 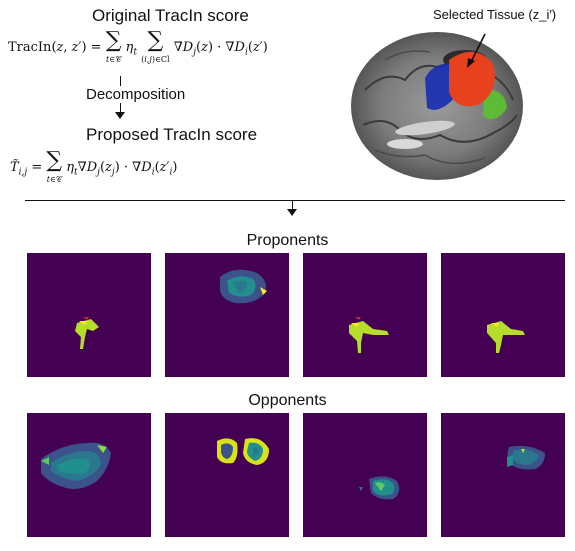 What do you see at coordinates (295, 200) in the screenshot?
I see `section-divider` at bounding box center [295, 200].